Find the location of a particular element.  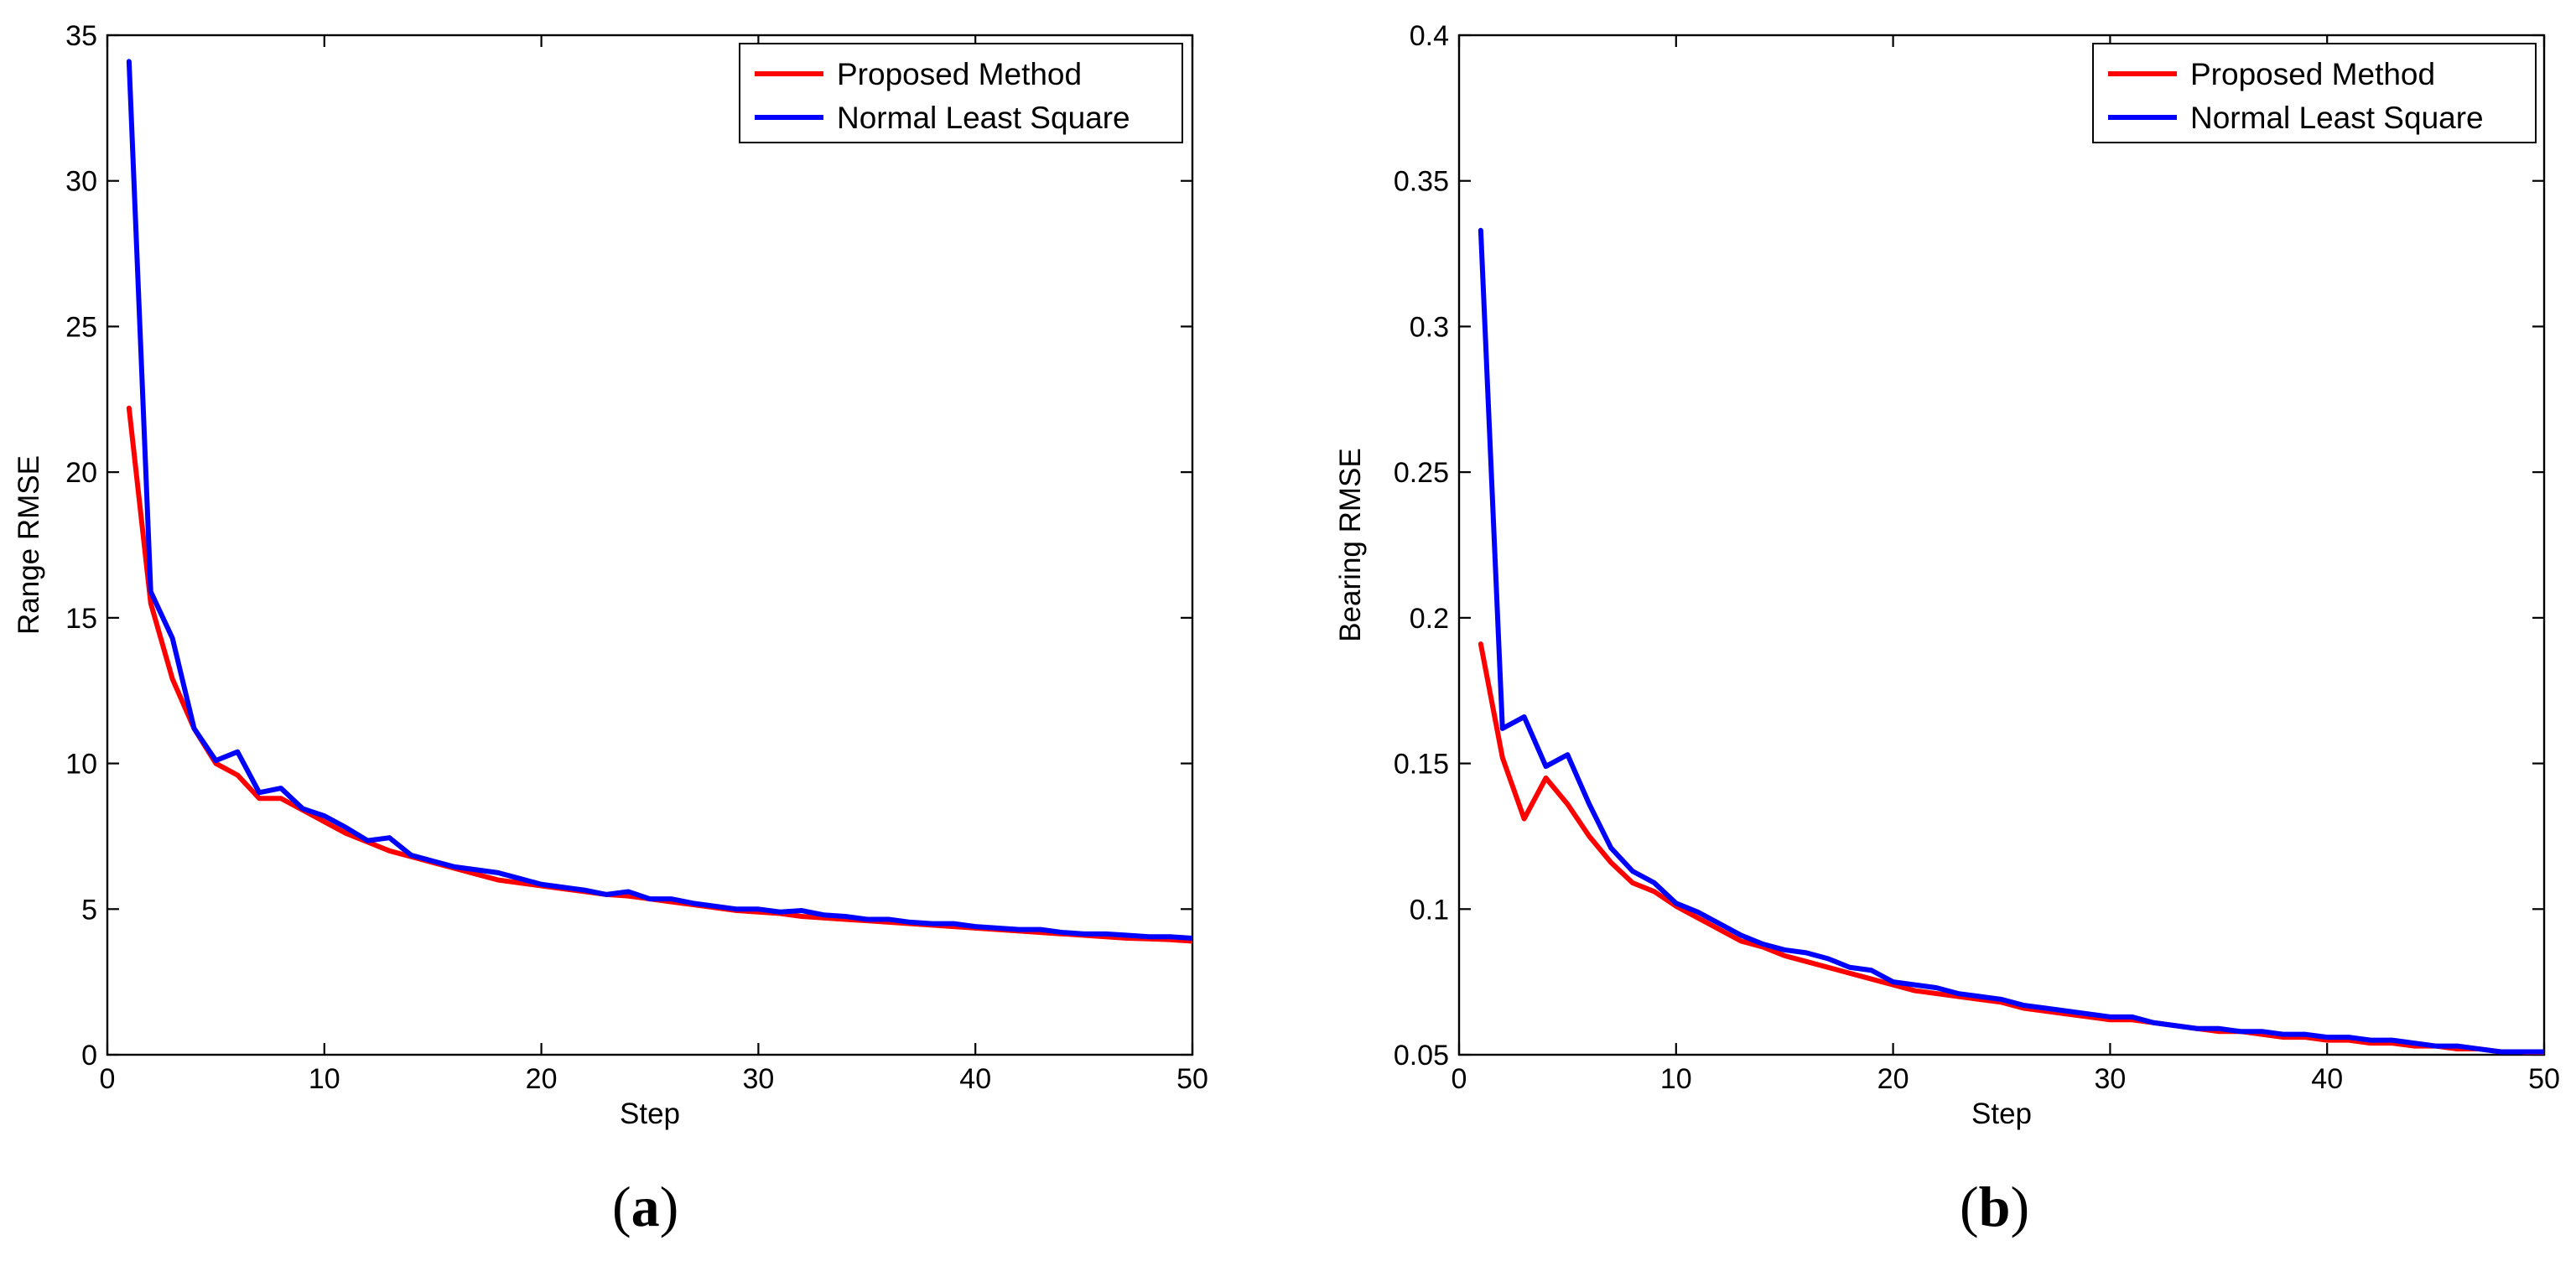

series-line-proposed-method is located at coordinates (2011, 848).